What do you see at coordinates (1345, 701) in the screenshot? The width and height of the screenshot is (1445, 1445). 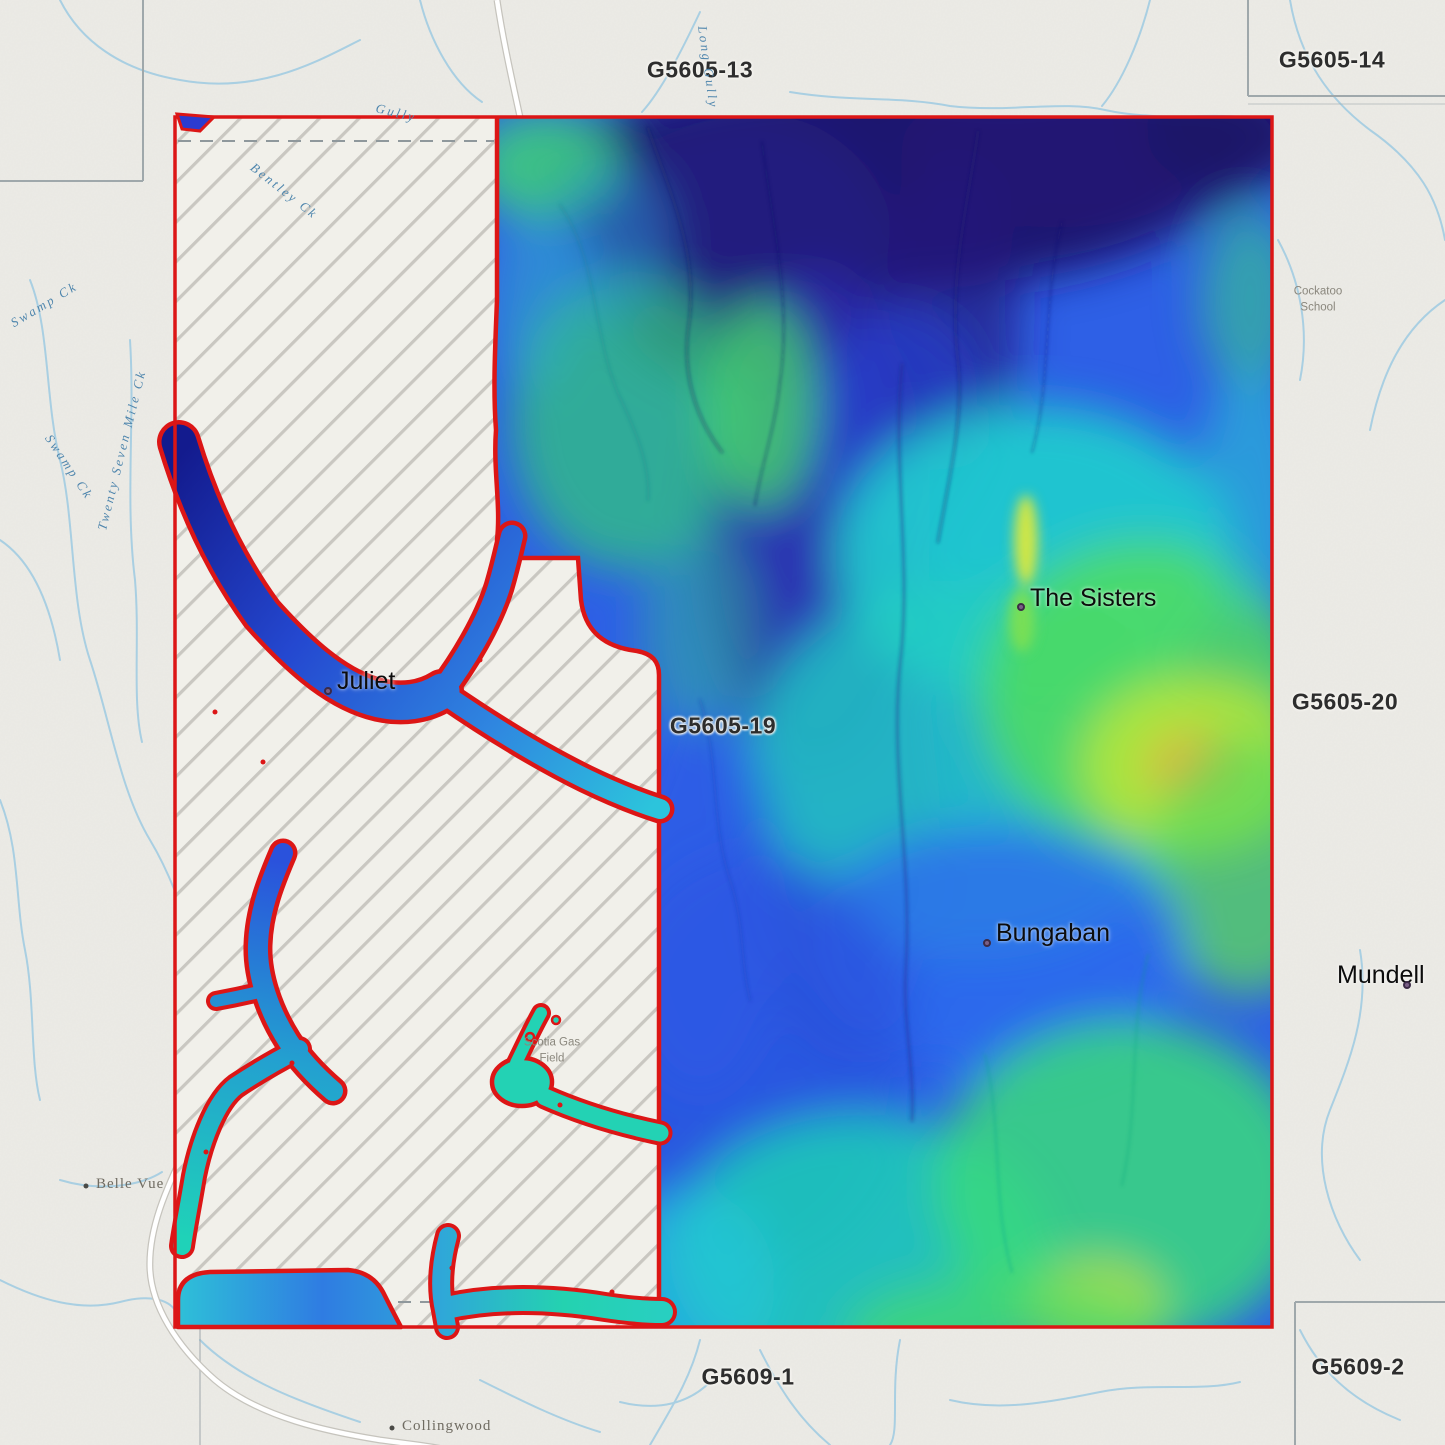 I see `sheet-label-g5605-20: G5605-20` at bounding box center [1345, 701].